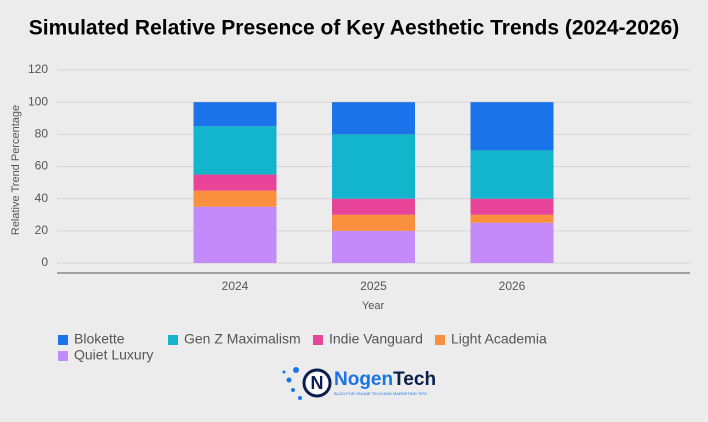 This screenshot has height=422, width=708. Describe the element at coordinates (38, 101) in the screenshot. I see `y-tick-label: 100` at that location.